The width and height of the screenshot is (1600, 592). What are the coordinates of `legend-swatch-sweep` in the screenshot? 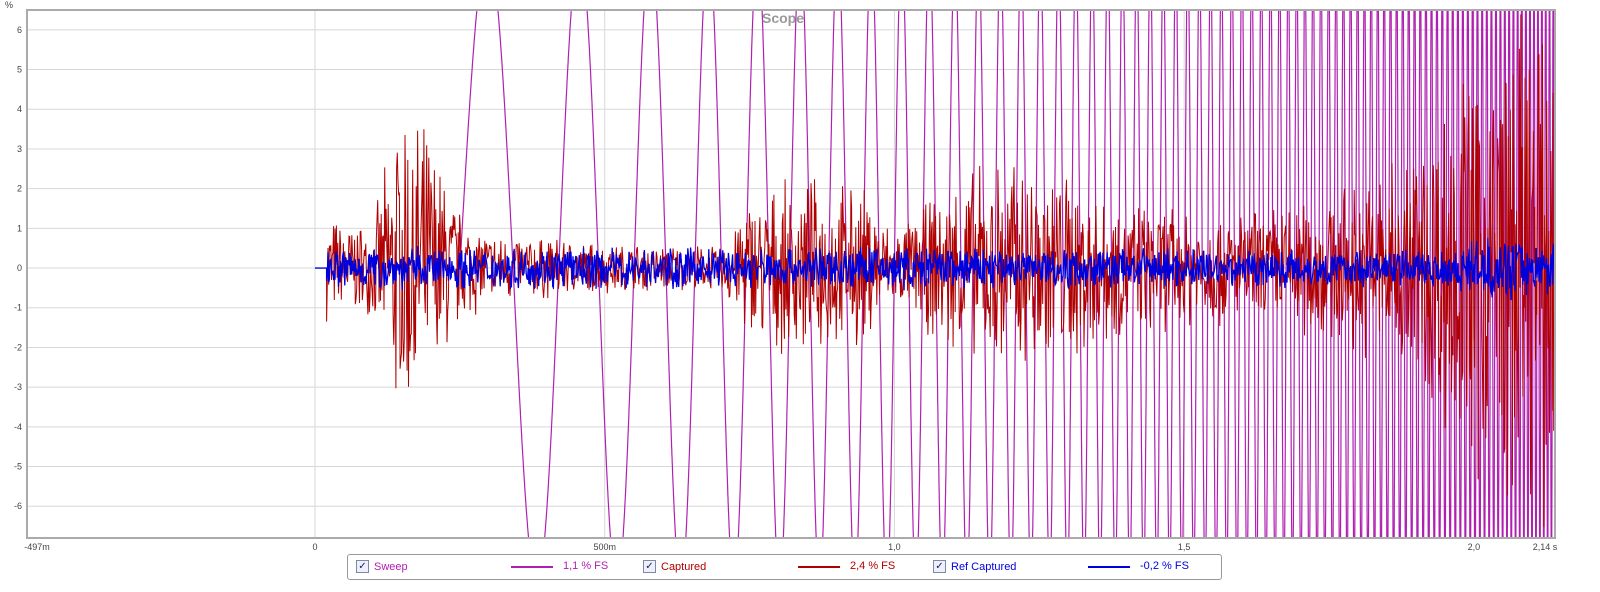 It's located at (532, 567).